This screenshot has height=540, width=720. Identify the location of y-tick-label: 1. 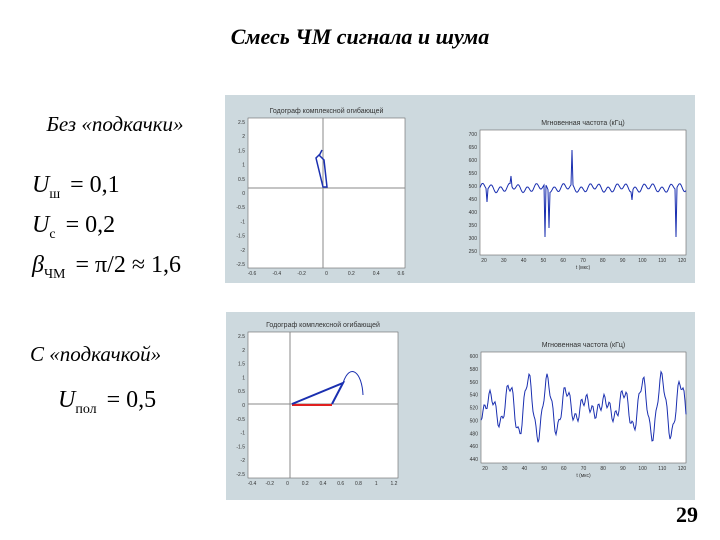
(243, 166).